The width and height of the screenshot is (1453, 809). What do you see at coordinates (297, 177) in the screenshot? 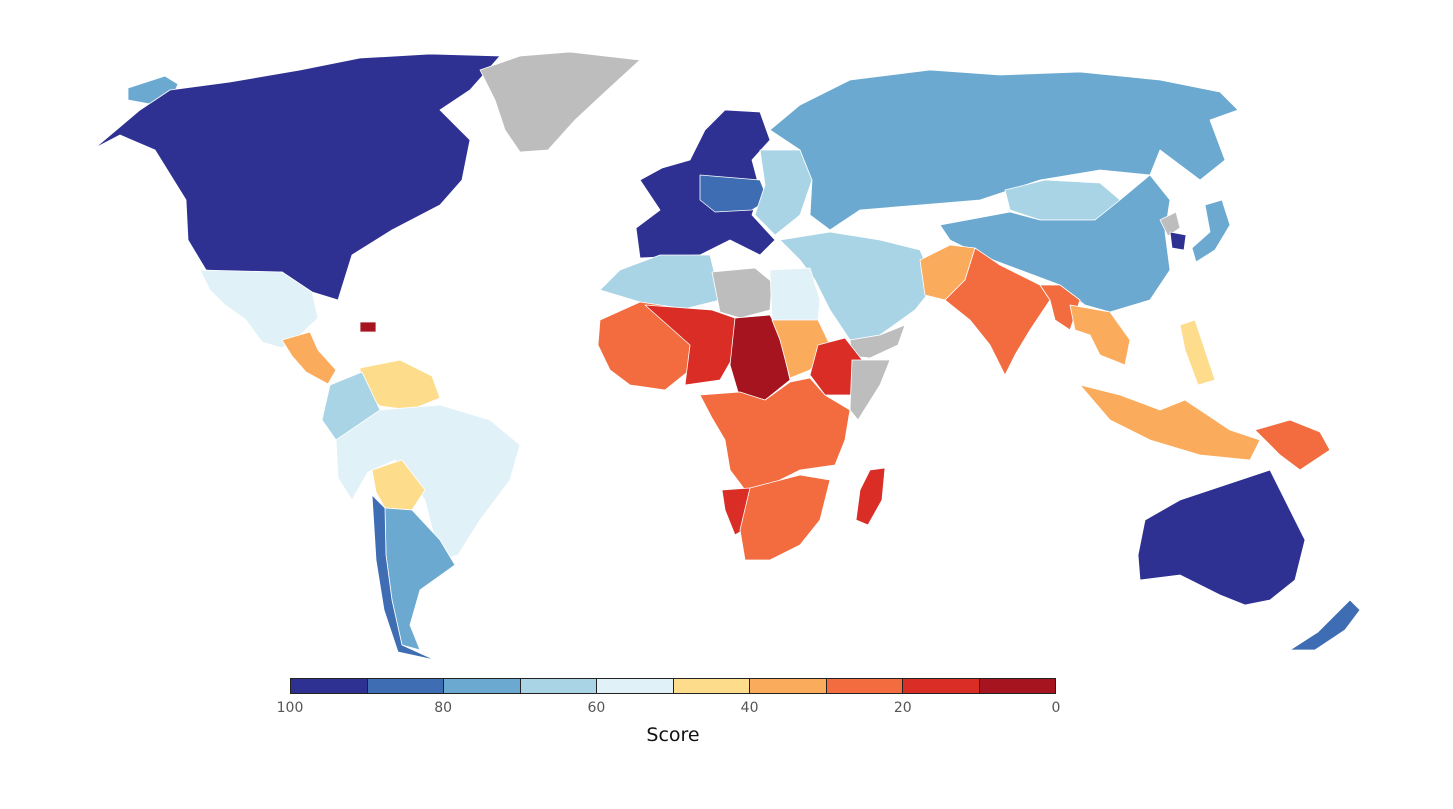
I see `region-north-america` at bounding box center [297, 177].